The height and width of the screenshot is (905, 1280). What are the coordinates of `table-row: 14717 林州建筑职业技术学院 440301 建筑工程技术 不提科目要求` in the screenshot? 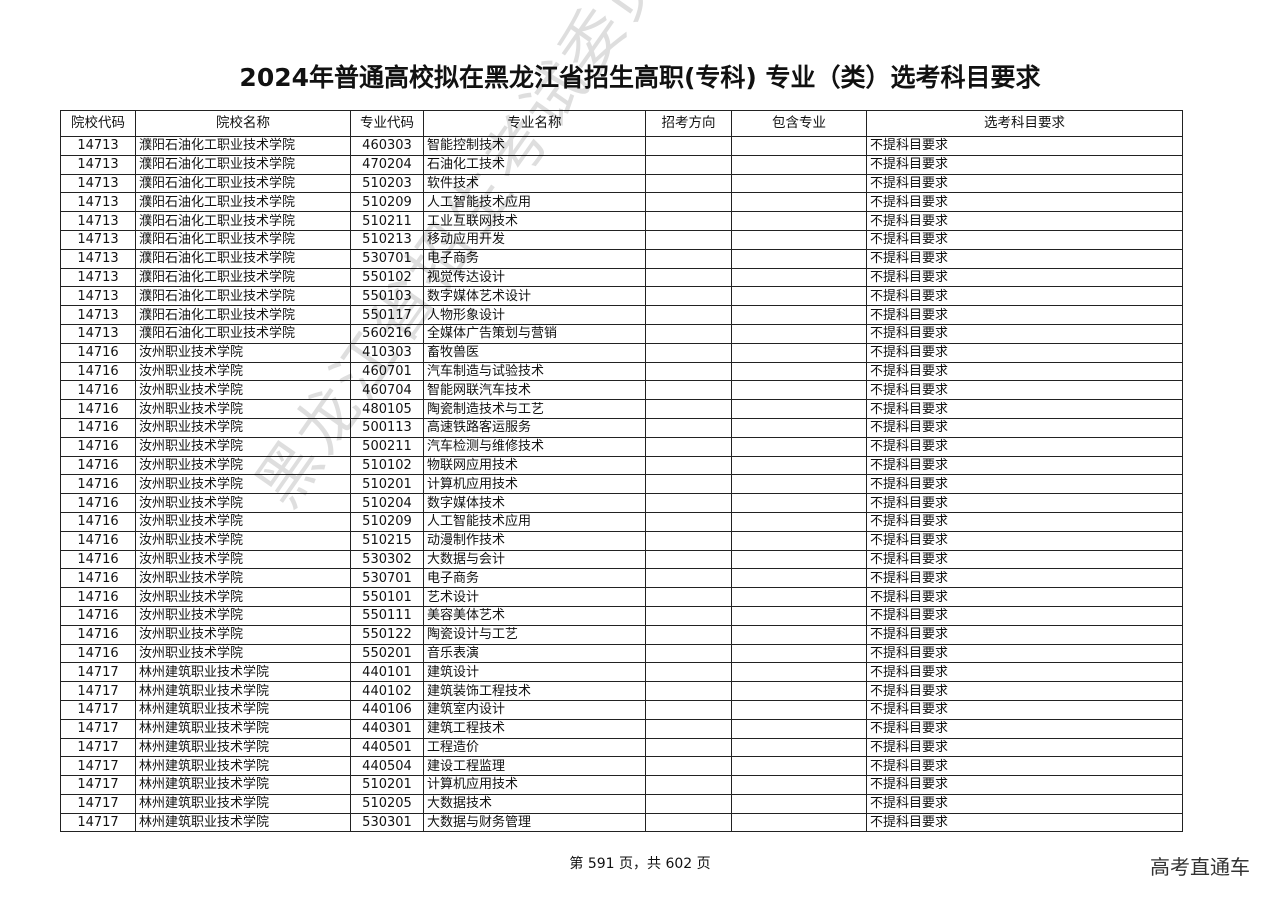 It's located at (621, 728).